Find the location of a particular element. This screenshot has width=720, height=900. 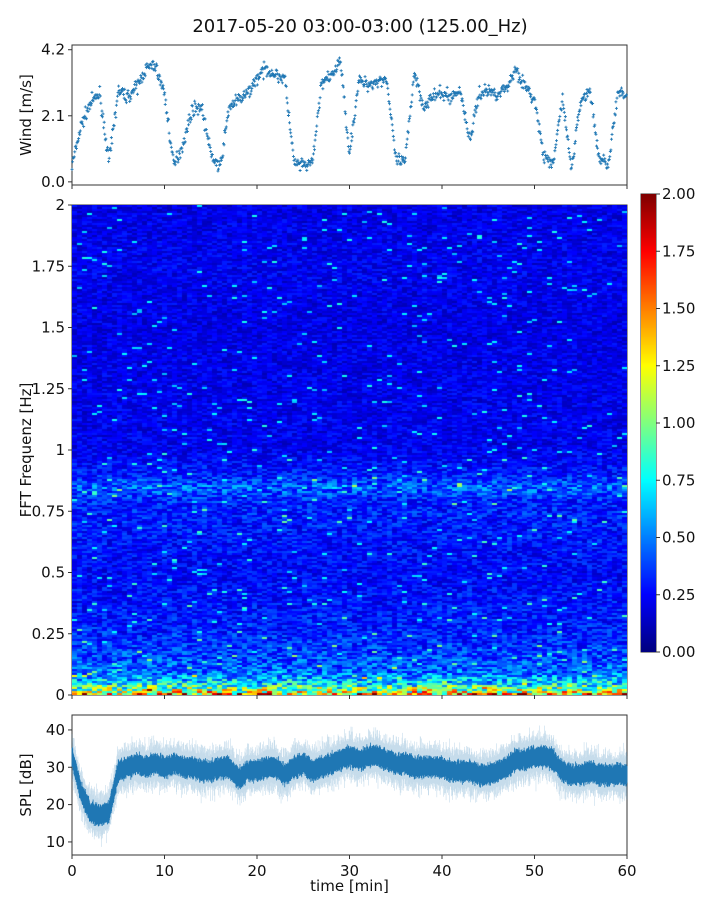

y-axis-label: FFT Frequenz [Hz] is located at coordinates (26, 450).